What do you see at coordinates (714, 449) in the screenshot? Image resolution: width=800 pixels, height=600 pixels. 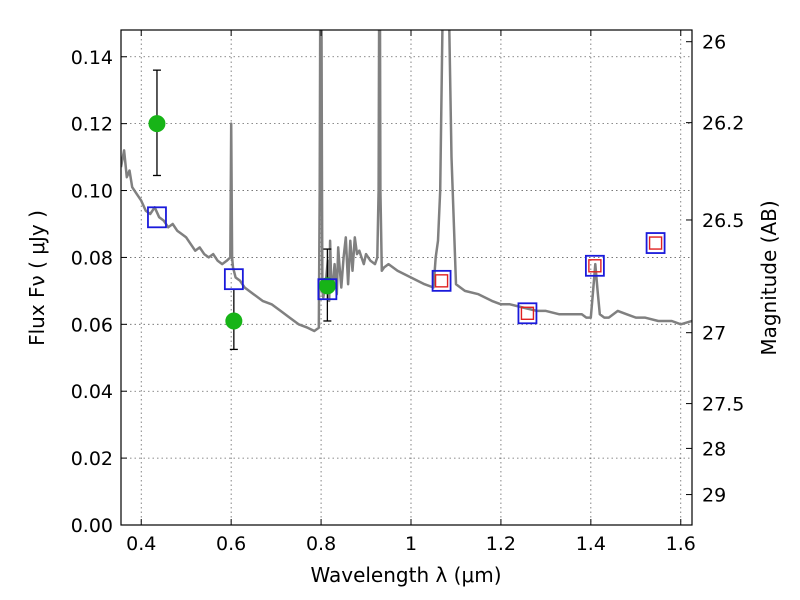 I see `y2-tick-label: 28` at bounding box center [714, 449].